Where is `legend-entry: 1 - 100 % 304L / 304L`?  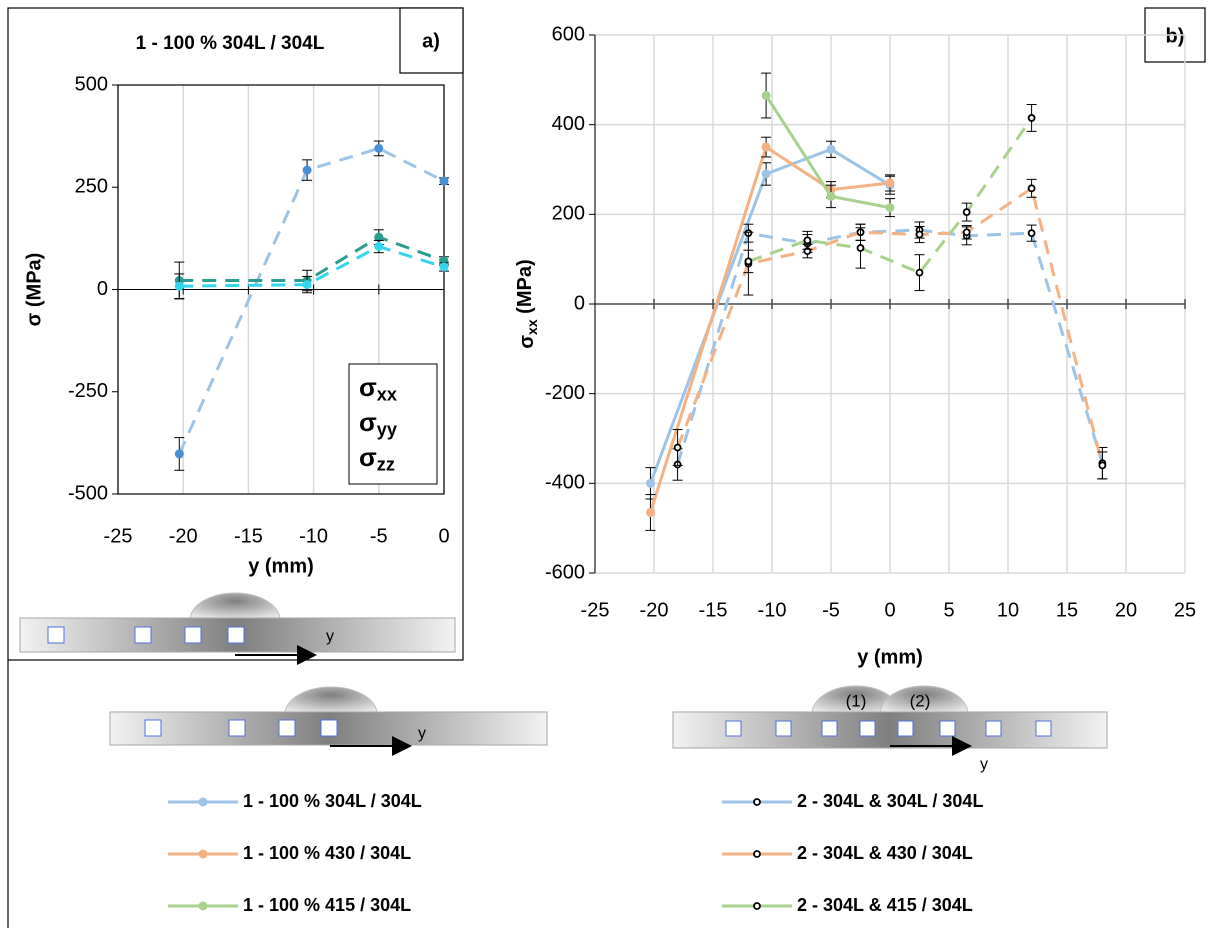 legend-entry: 1 - 100 % 304L / 304L is located at coordinates (332, 801).